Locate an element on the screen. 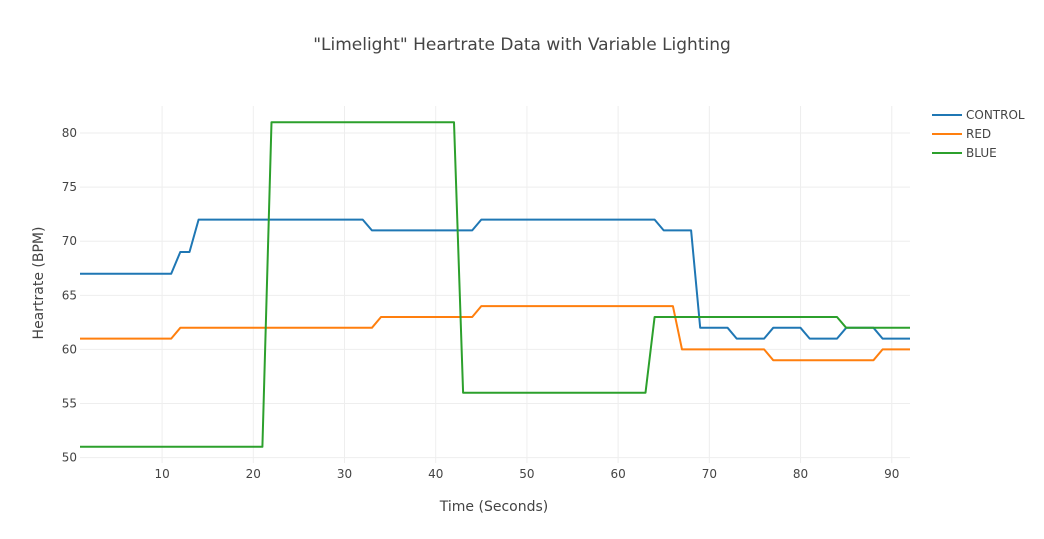 The image size is (1044, 539). x-axis-title: Time (Seconds) is located at coordinates (493, 507).